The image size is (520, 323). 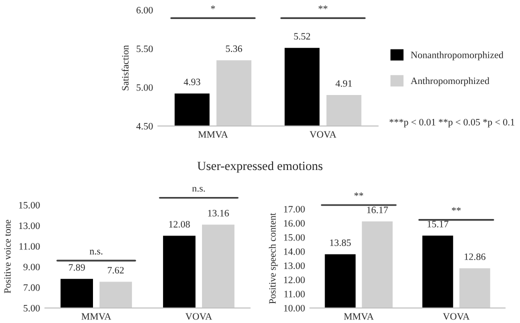 I want to click on y-axis-title: Positive speech content, so click(x=273, y=258).